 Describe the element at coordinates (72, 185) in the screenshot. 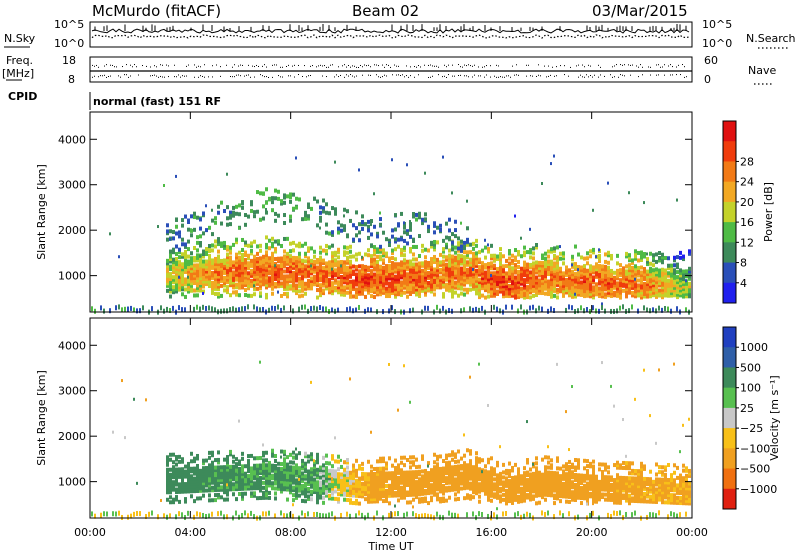

I see `y-tick-label: 3000` at that location.